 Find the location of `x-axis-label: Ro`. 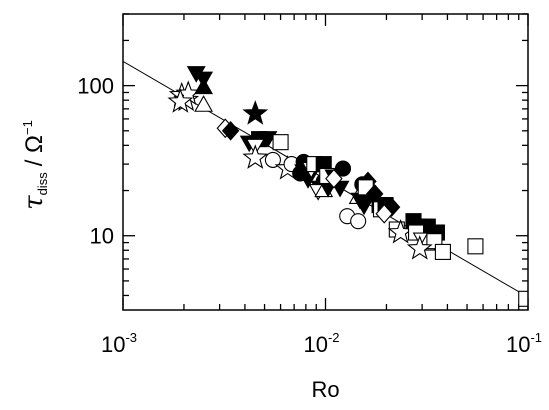

x-axis-label: Ro is located at coordinates (325, 389).